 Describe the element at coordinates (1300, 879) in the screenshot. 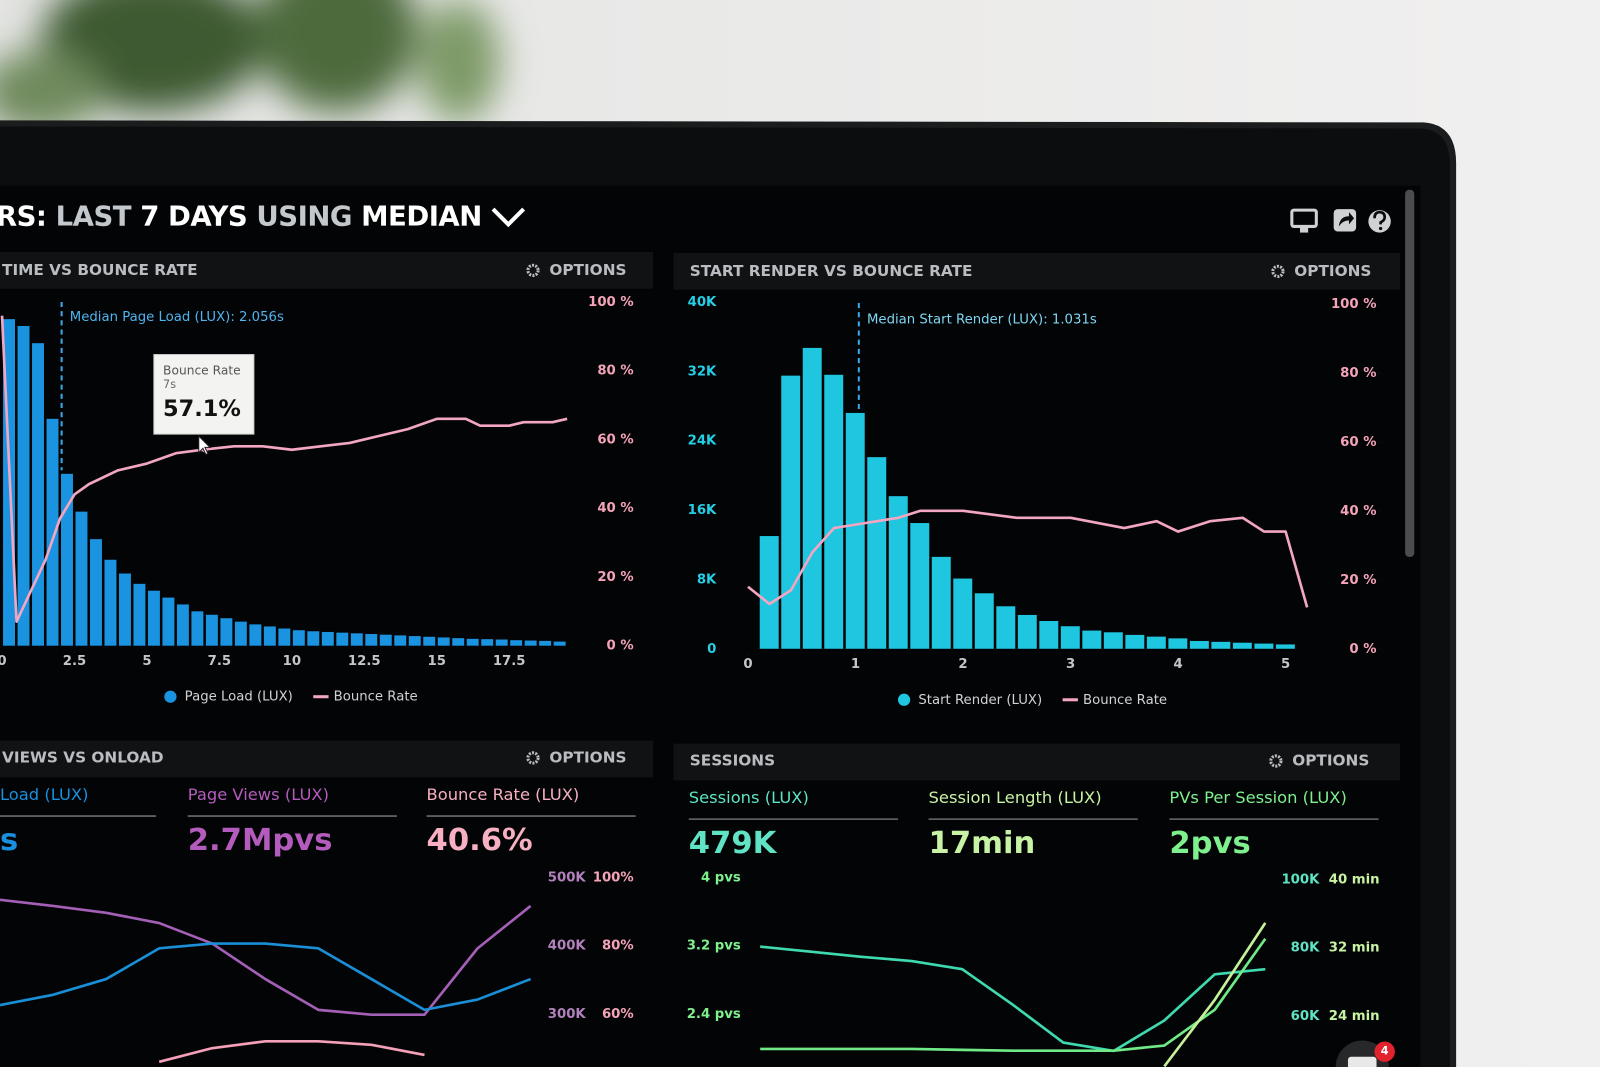

I see `y-tick-label: 100K` at that location.